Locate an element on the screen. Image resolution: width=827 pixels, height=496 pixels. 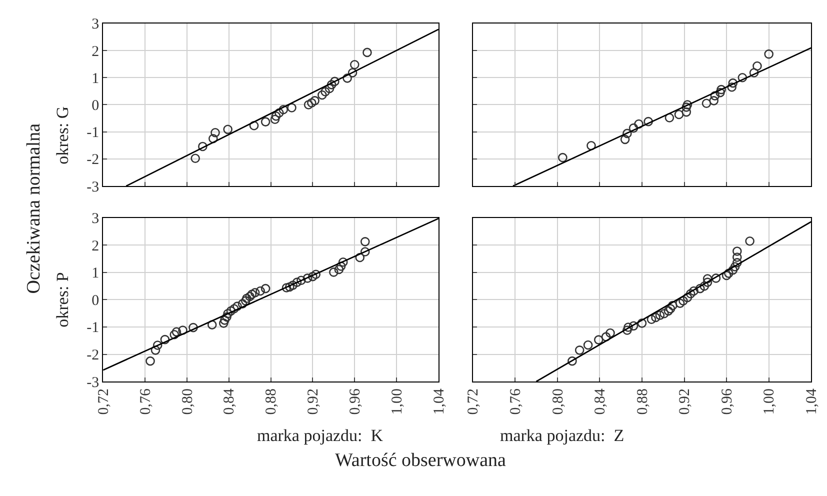
y-axis-title: okres: G is located at coordinates (62, 135).